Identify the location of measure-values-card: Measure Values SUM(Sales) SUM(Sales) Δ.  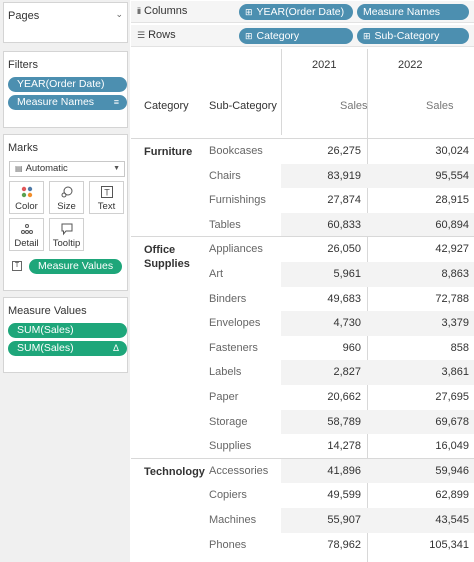
(65, 335).